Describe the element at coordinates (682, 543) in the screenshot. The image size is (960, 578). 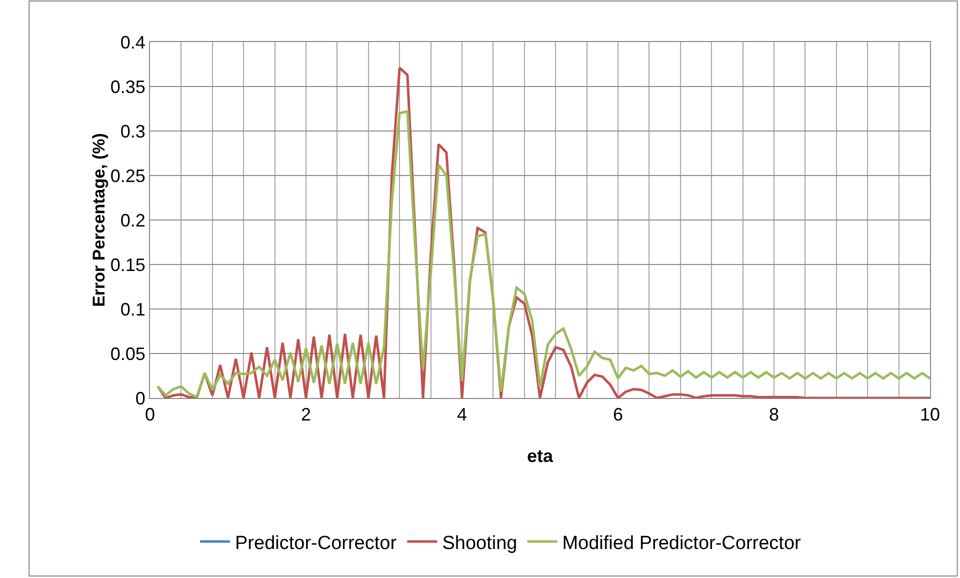
I see `legend-label: Modified Predictor-Corrector` at that location.